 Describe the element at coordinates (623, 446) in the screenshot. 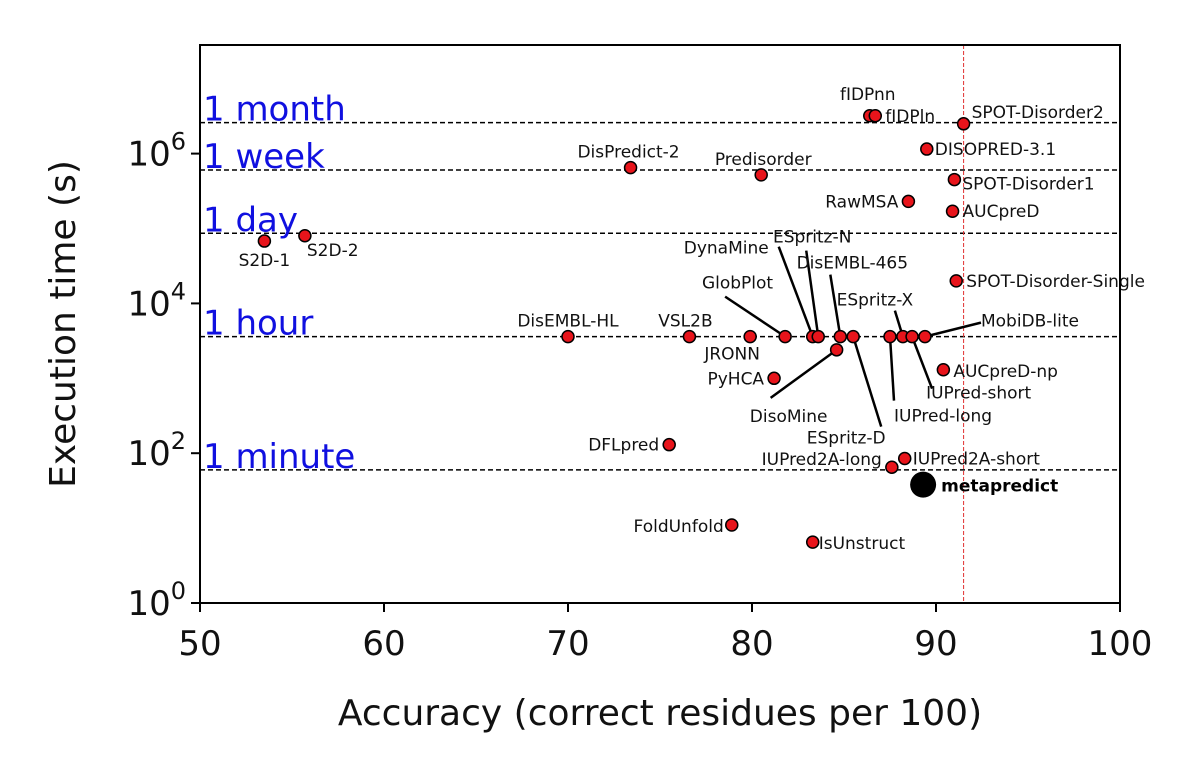

I see `label-dflpred: DFLpred` at that location.